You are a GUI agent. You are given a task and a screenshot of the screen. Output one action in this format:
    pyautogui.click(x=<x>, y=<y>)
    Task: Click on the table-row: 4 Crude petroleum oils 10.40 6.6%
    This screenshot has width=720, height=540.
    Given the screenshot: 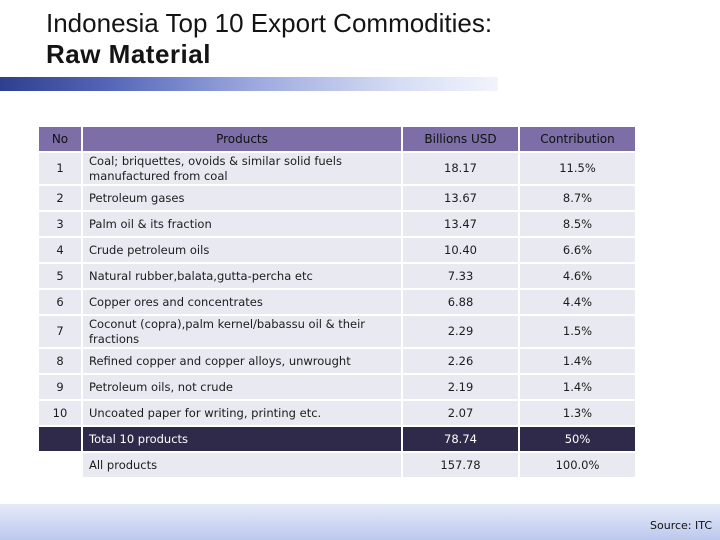 What is the action you would take?
    pyautogui.click(x=337, y=250)
    